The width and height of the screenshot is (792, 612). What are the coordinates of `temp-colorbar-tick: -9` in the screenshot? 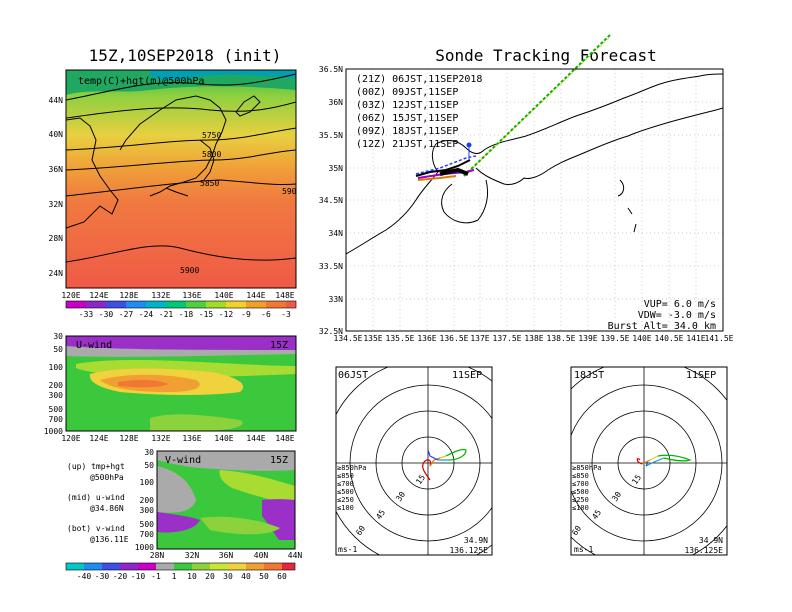 It's located at (246, 314).